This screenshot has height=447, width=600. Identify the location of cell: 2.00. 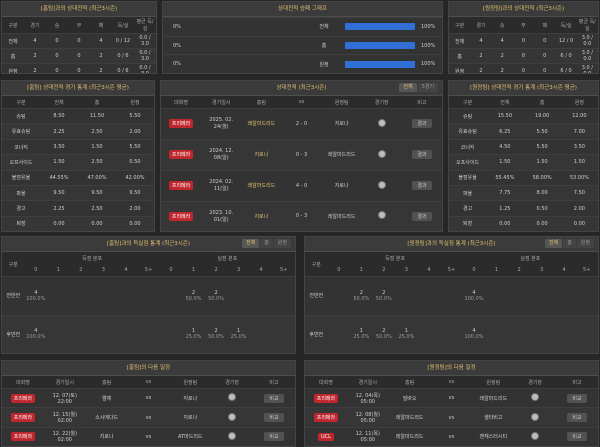
(135, 131).